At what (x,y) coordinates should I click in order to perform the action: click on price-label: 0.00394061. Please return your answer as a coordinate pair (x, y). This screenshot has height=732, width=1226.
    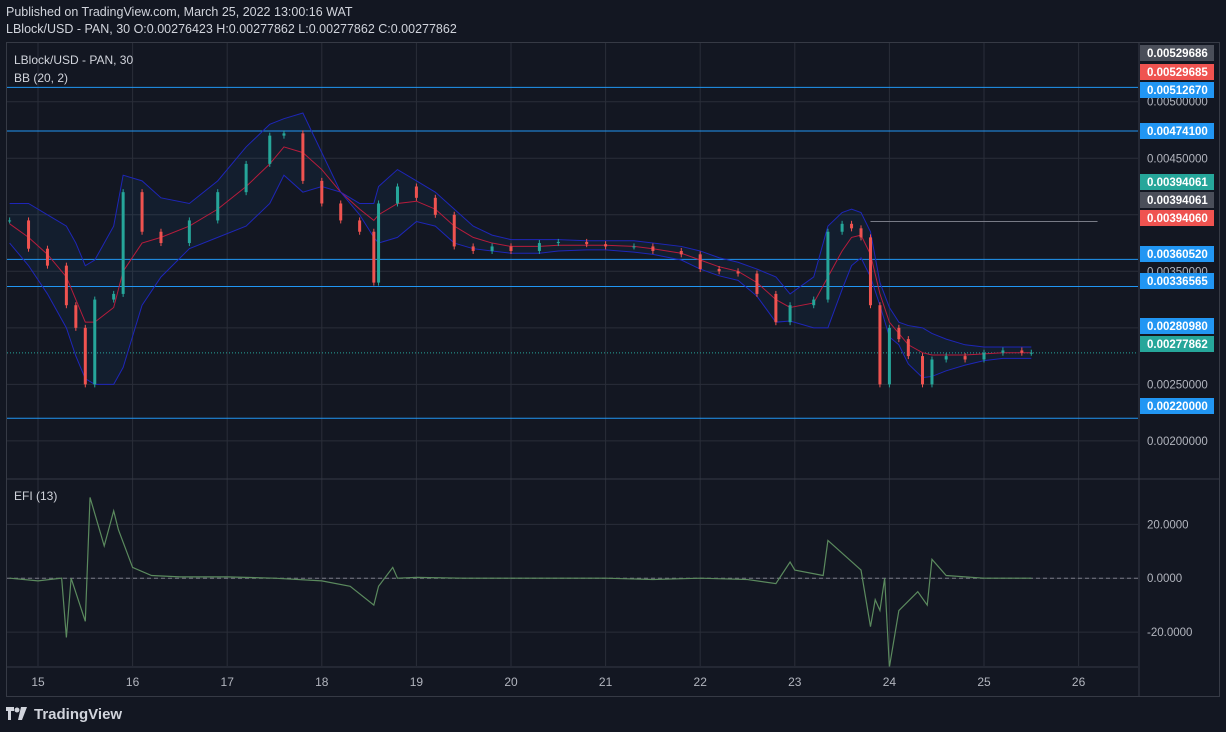
    Looking at the image, I should click on (1177, 183).